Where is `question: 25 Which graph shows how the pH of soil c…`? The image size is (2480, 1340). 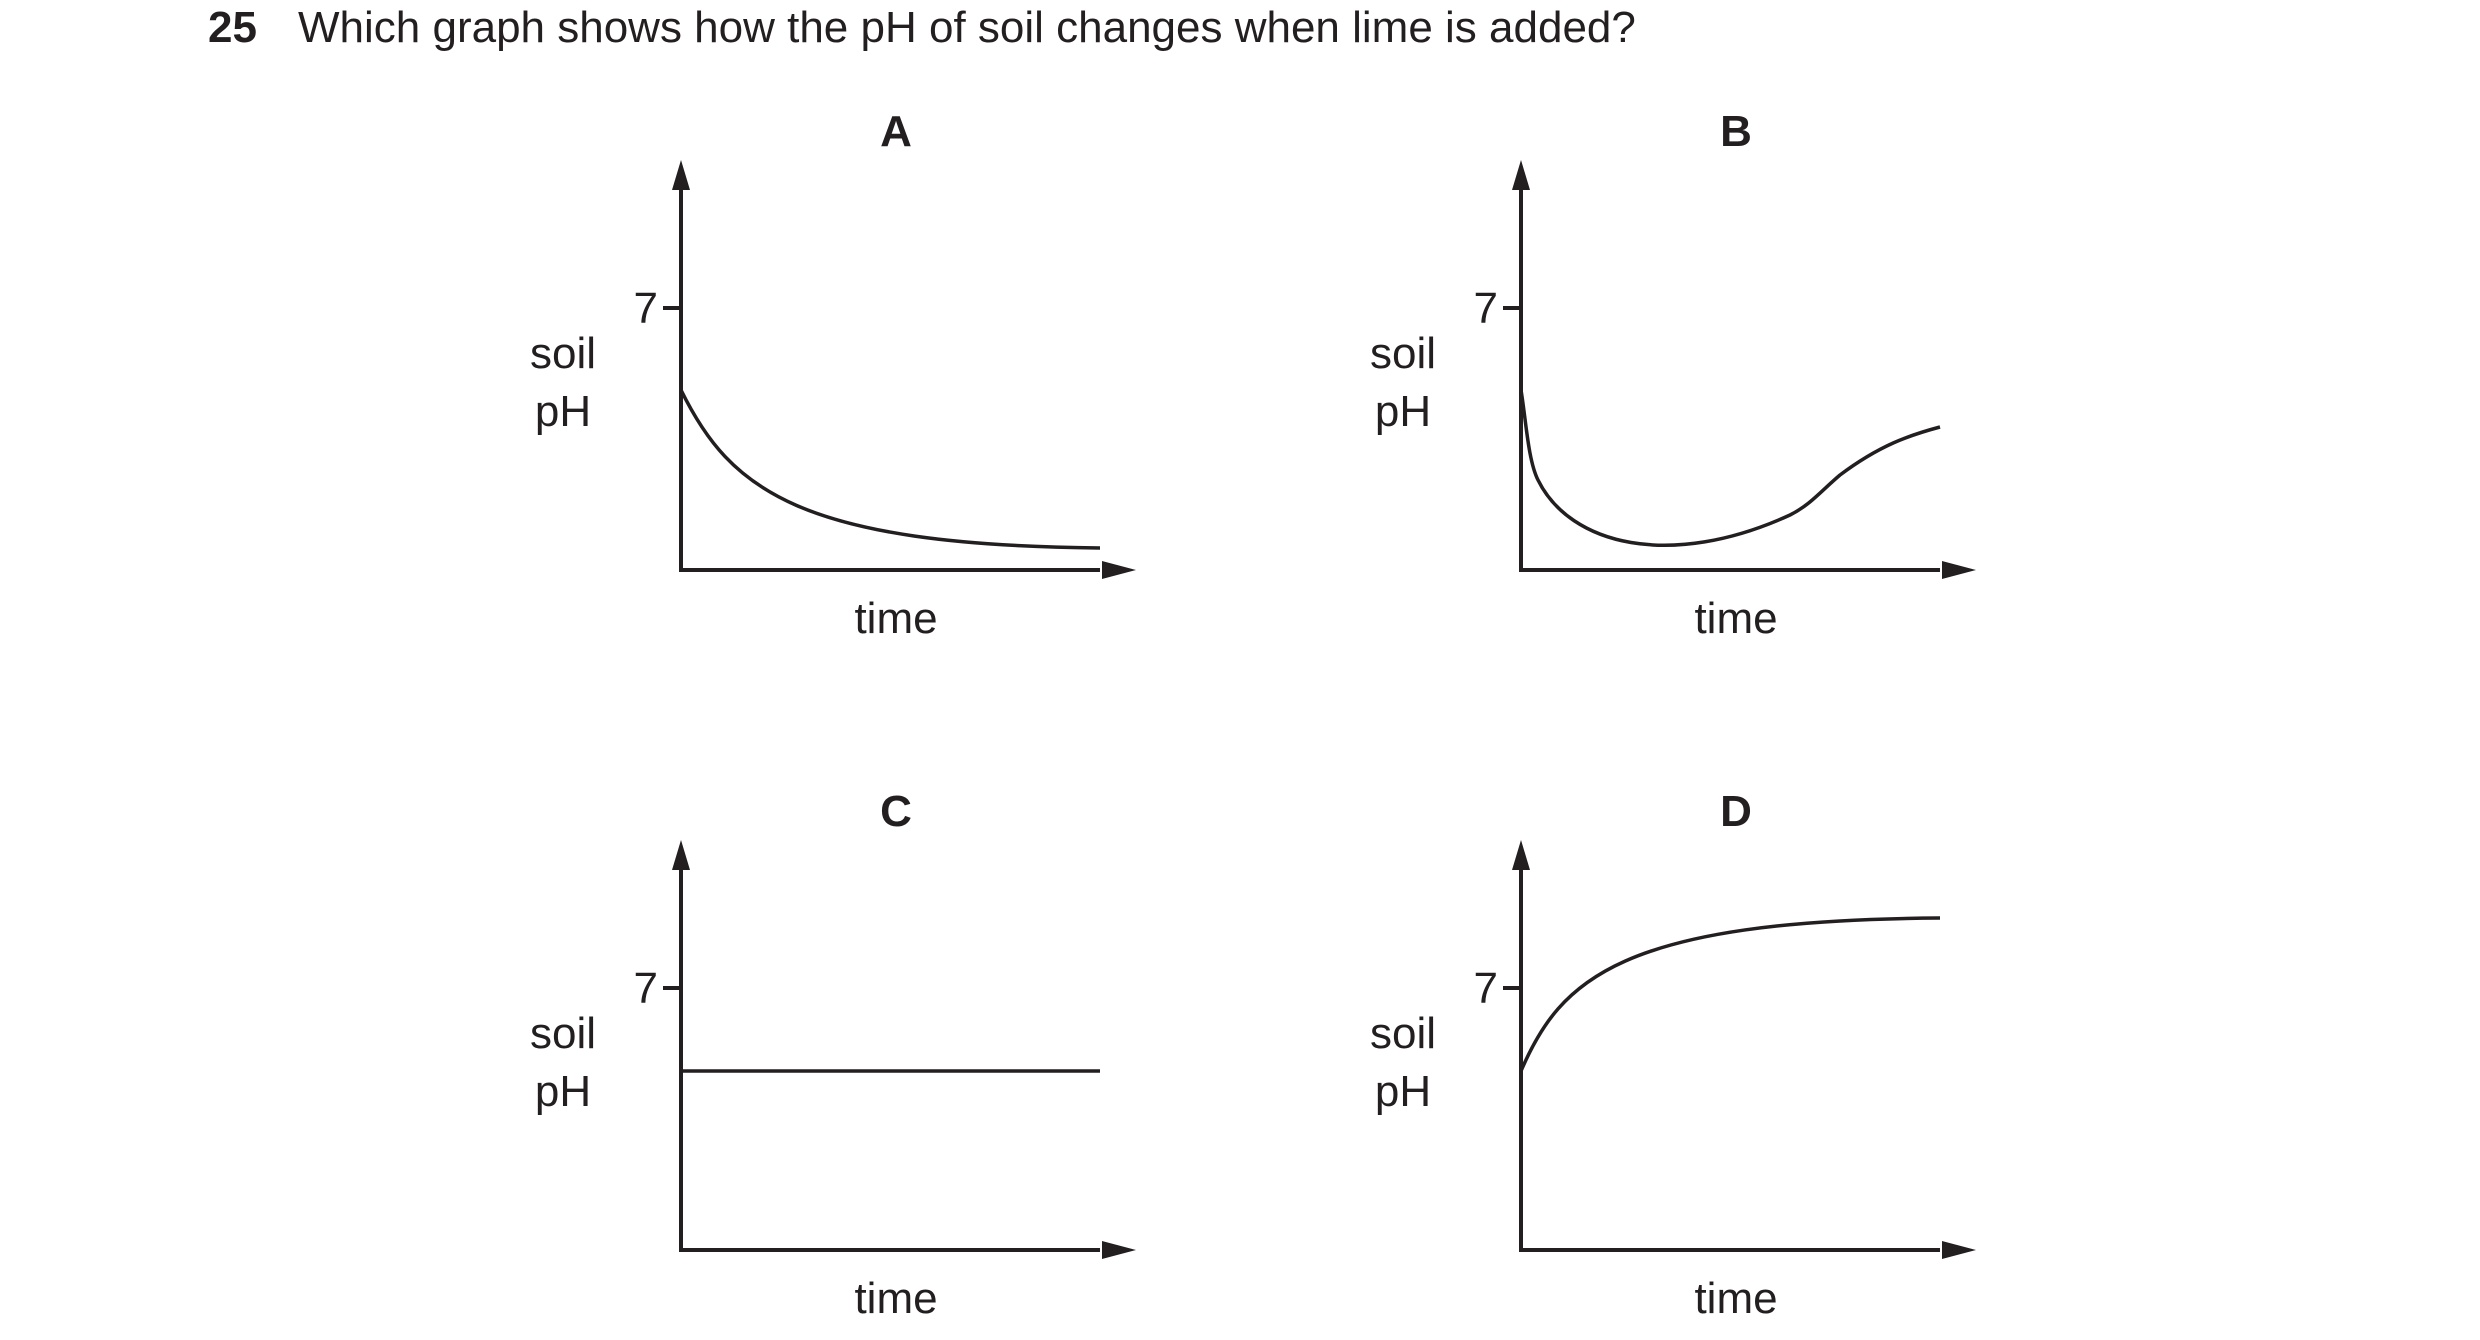 question: 25 Which graph shows how the pH of soil c… is located at coordinates (922, 28).